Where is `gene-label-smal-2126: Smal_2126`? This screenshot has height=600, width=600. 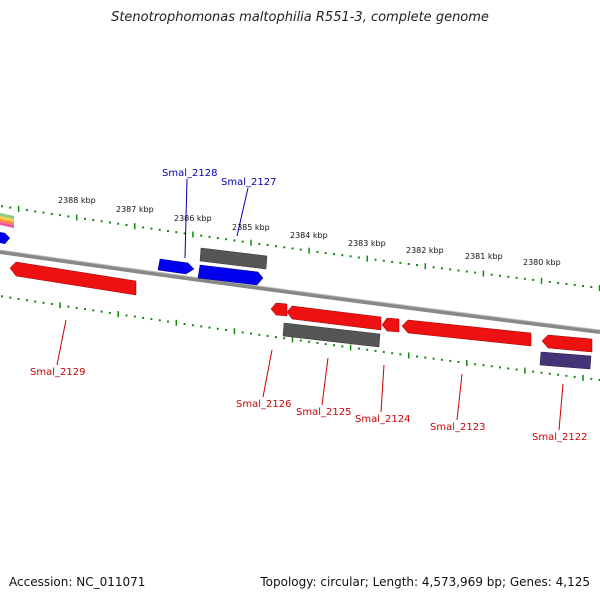
gene-label-smal-2126: Smal_2126 is located at coordinates (263, 404).